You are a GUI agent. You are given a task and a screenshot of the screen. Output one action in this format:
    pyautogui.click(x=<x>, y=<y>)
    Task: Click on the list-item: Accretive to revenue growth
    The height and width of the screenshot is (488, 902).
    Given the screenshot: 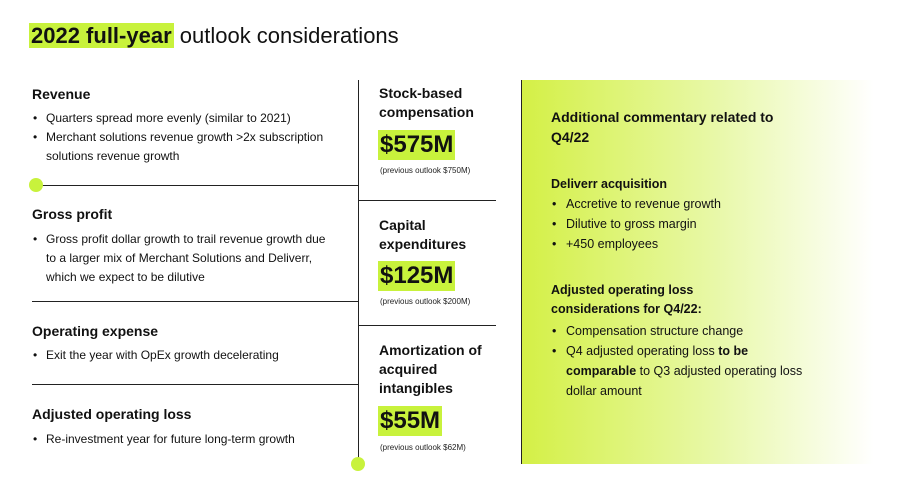 What is the action you would take?
    pyautogui.click(x=701, y=204)
    